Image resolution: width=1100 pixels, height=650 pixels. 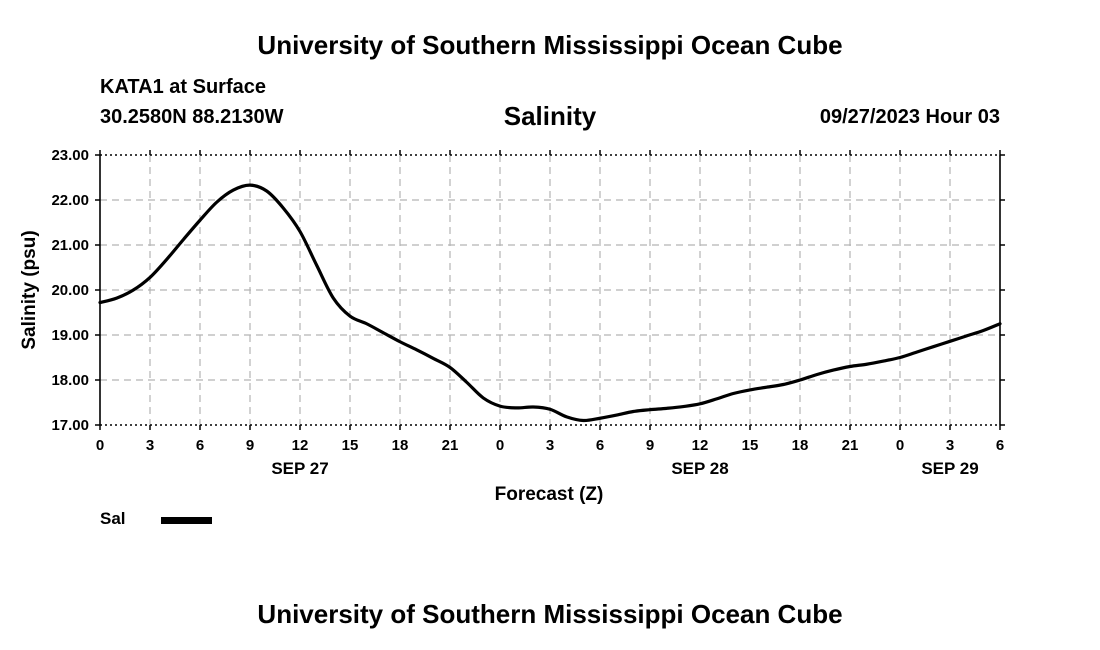 What do you see at coordinates (70, 200) in the screenshot?
I see `y-tick-label: 22.00` at bounding box center [70, 200].